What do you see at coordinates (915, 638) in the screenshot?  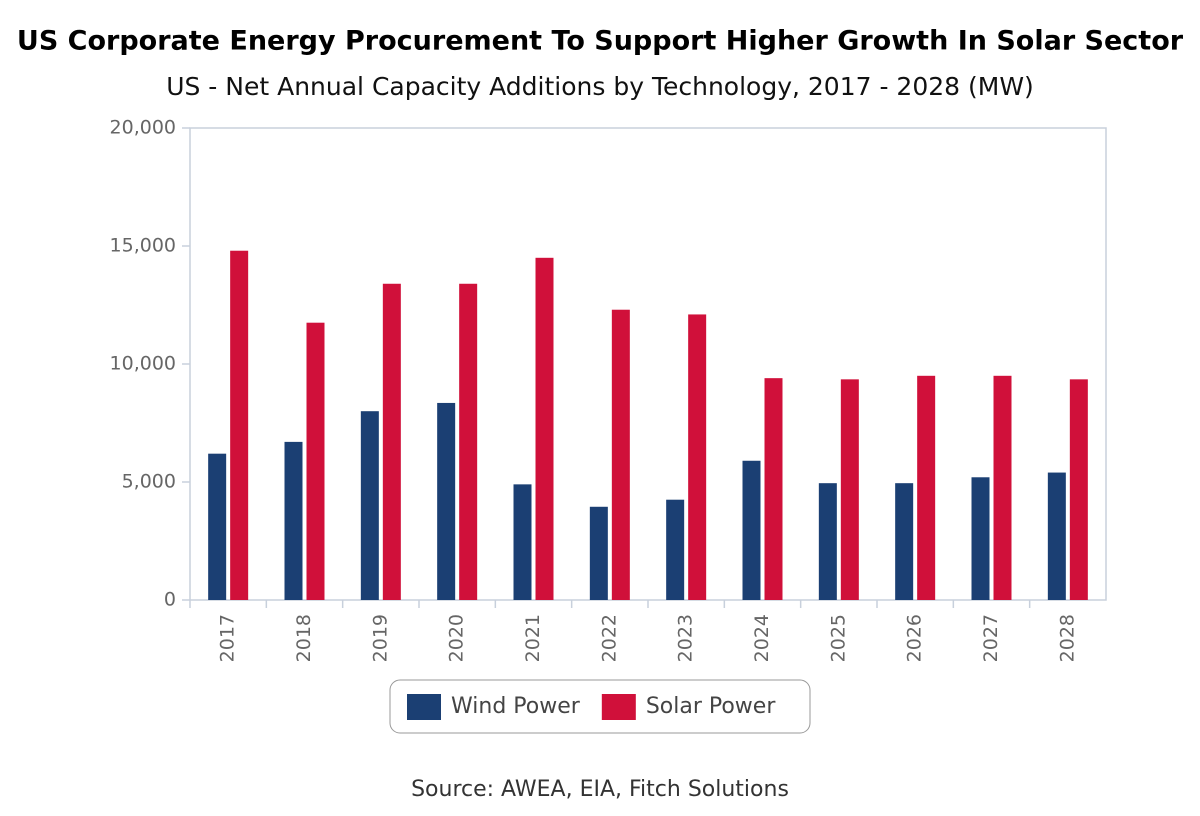 I see `x-tick-label: 2026` at bounding box center [915, 638].